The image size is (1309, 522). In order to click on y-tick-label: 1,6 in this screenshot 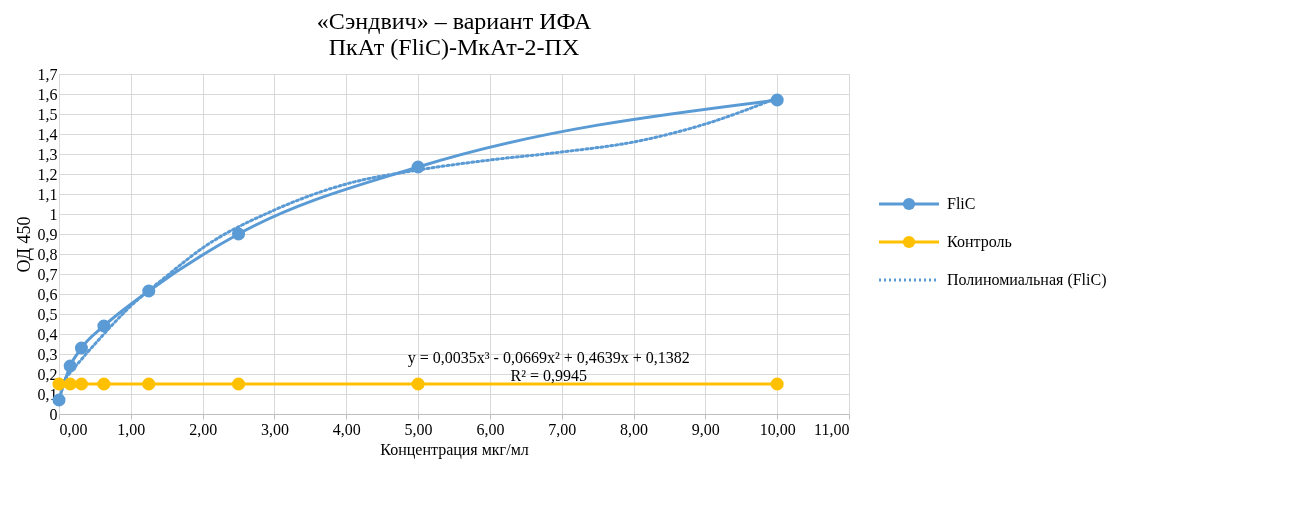, I will do `click(47, 94)`.